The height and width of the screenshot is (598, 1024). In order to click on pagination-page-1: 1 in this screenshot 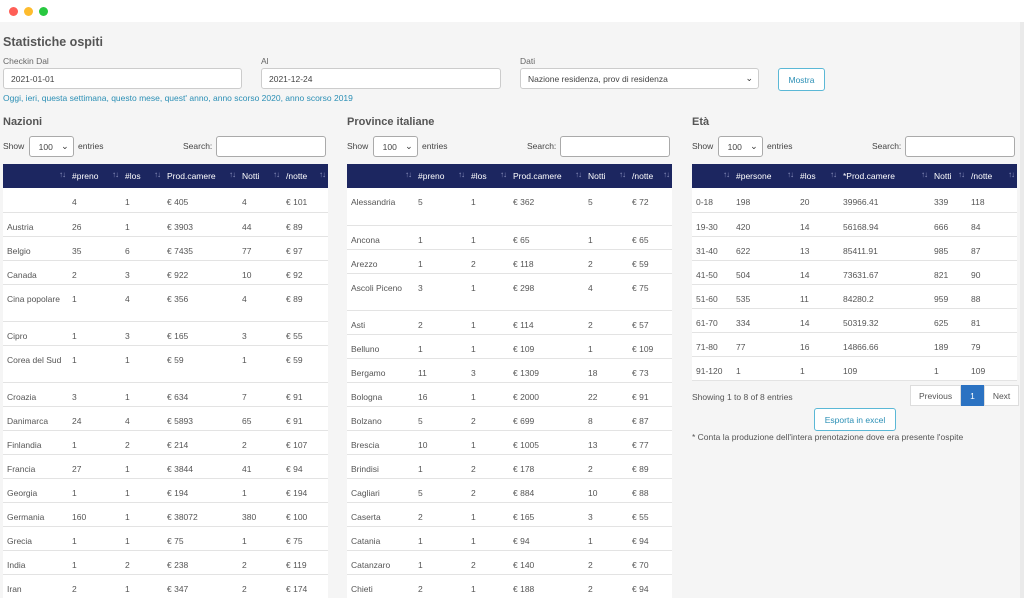, I will do `click(972, 395)`.